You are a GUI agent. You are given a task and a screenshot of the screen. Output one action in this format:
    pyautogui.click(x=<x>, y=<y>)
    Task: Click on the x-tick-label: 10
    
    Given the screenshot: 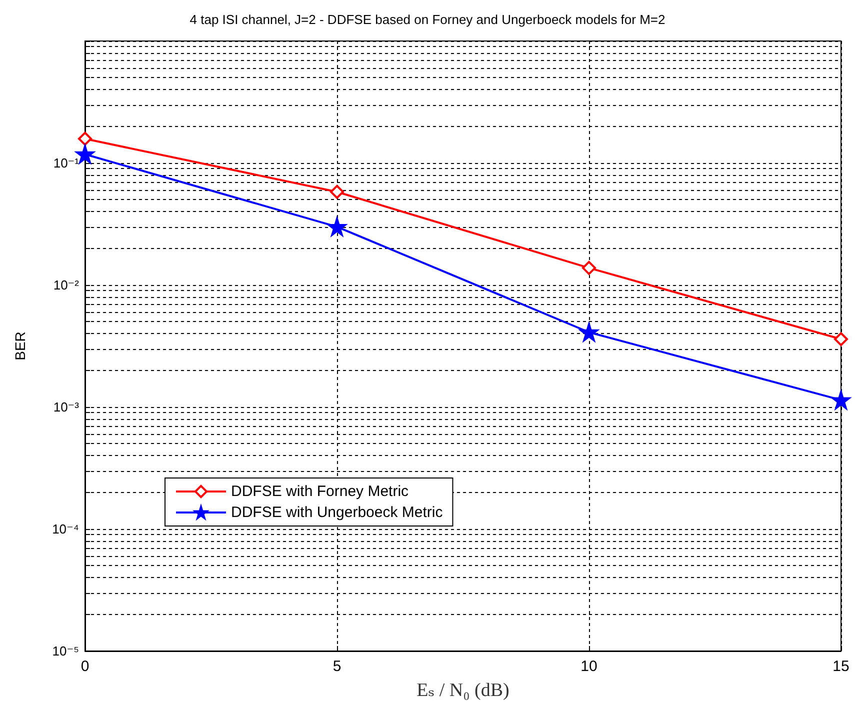 What is the action you would take?
    pyautogui.click(x=589, y=666)
    